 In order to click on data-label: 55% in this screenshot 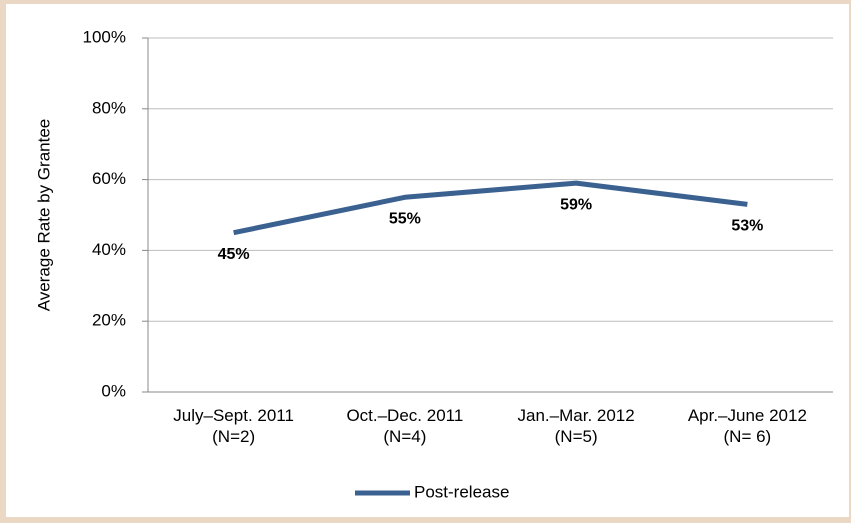, I will do `click(405, 219)`.